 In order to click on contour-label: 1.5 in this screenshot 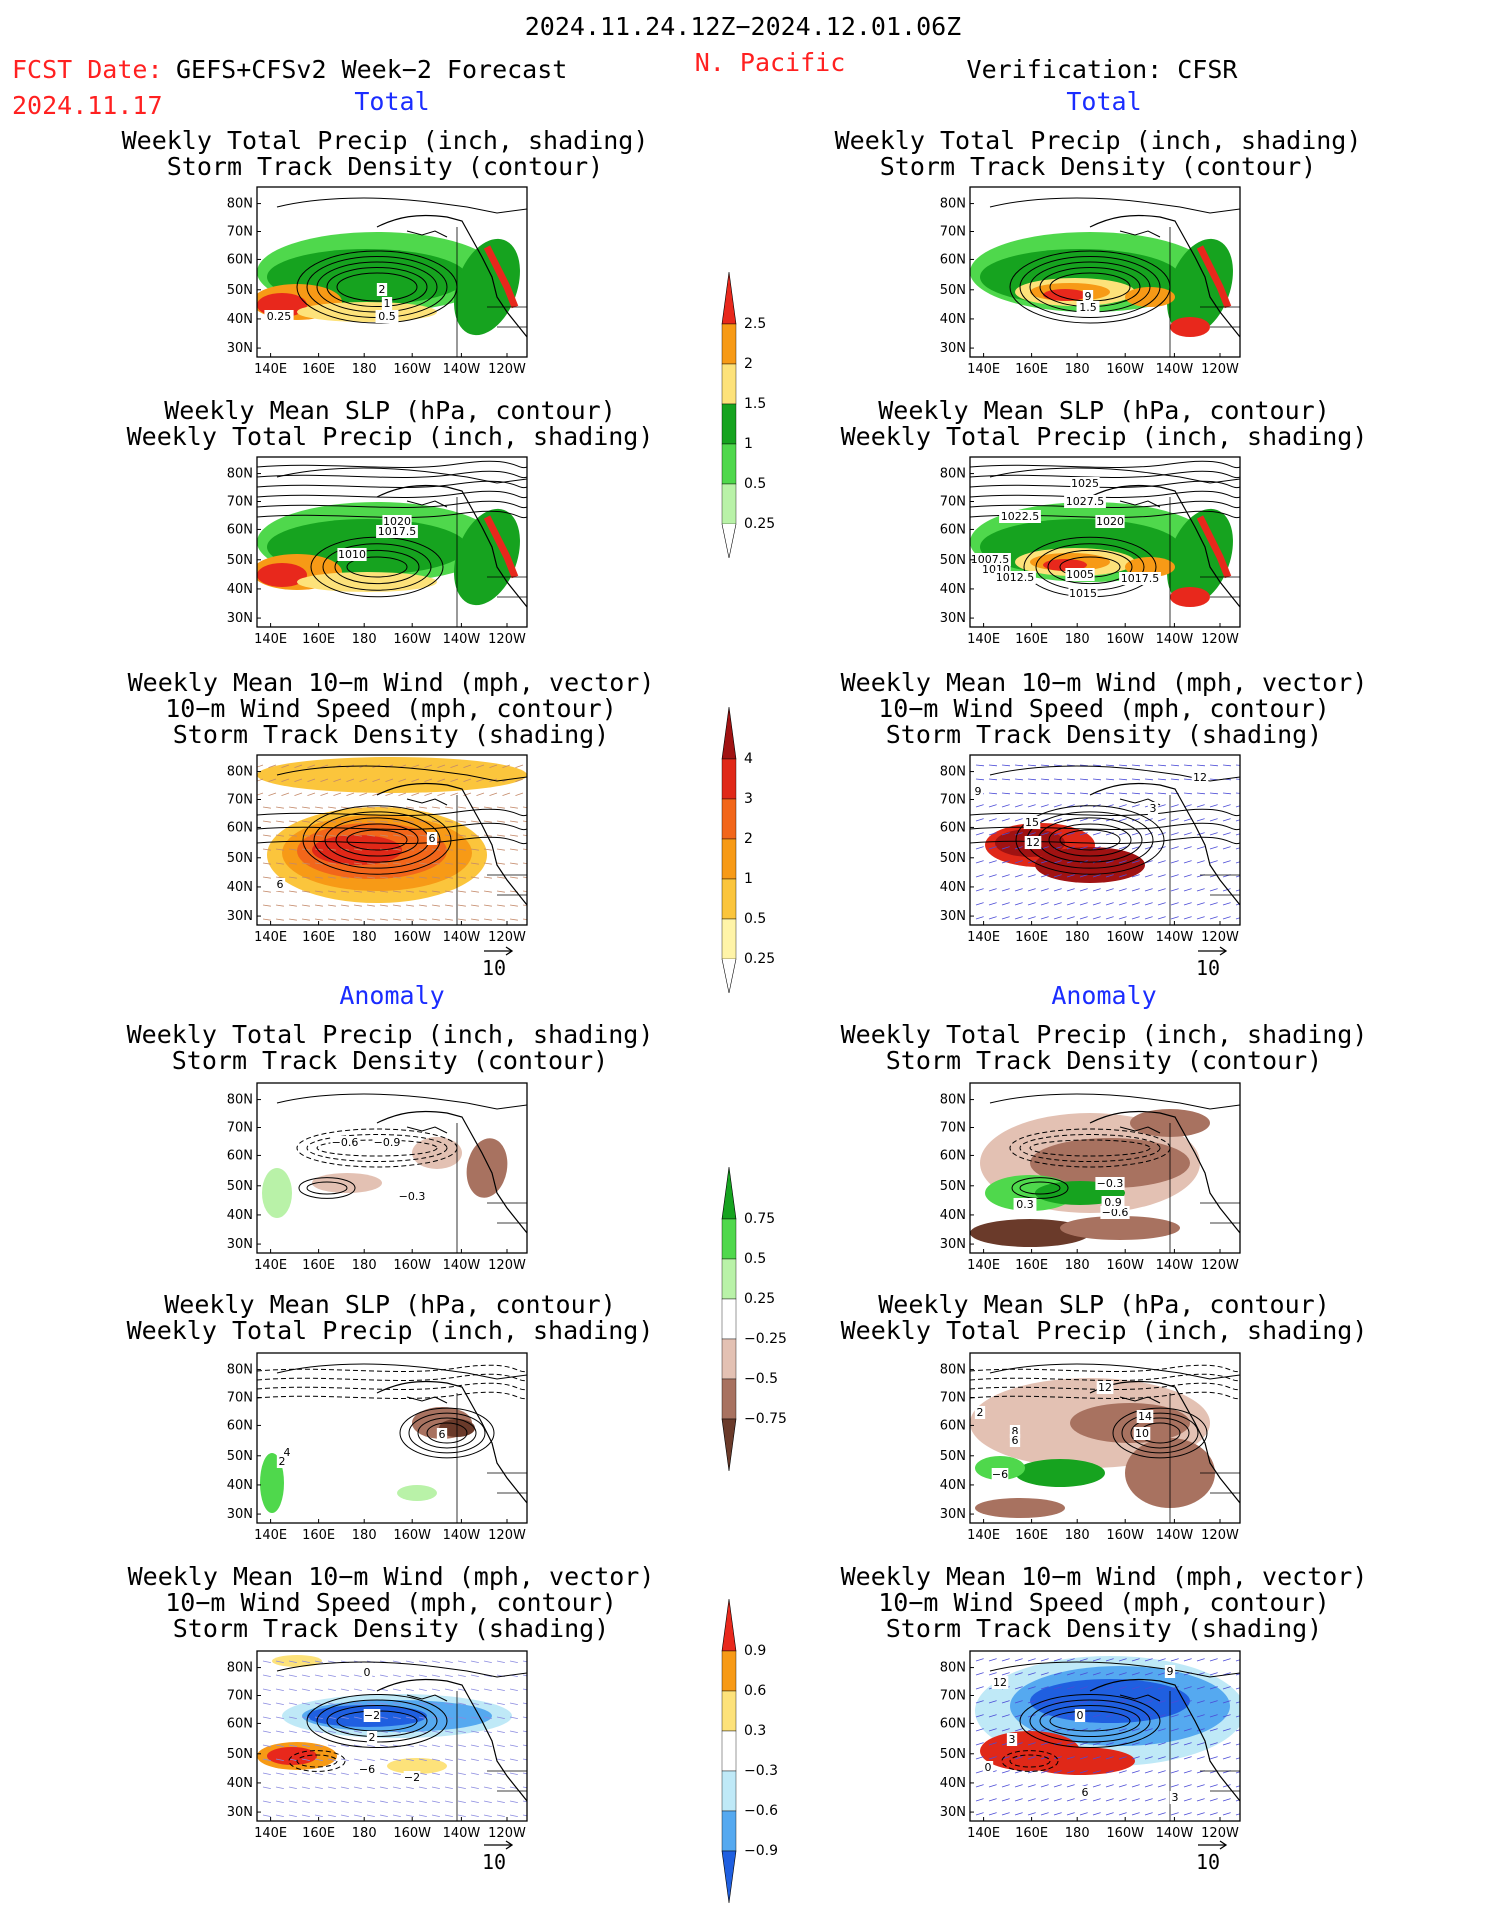, I will do `click(1088, 307)`.